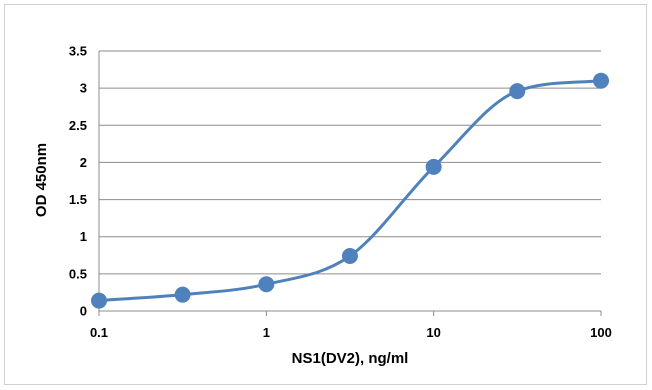  What do you see at coordinates (78, 51) in the screenshot?
I see `y-tick-label-7: 3.5` at bounding box center [78, 51].